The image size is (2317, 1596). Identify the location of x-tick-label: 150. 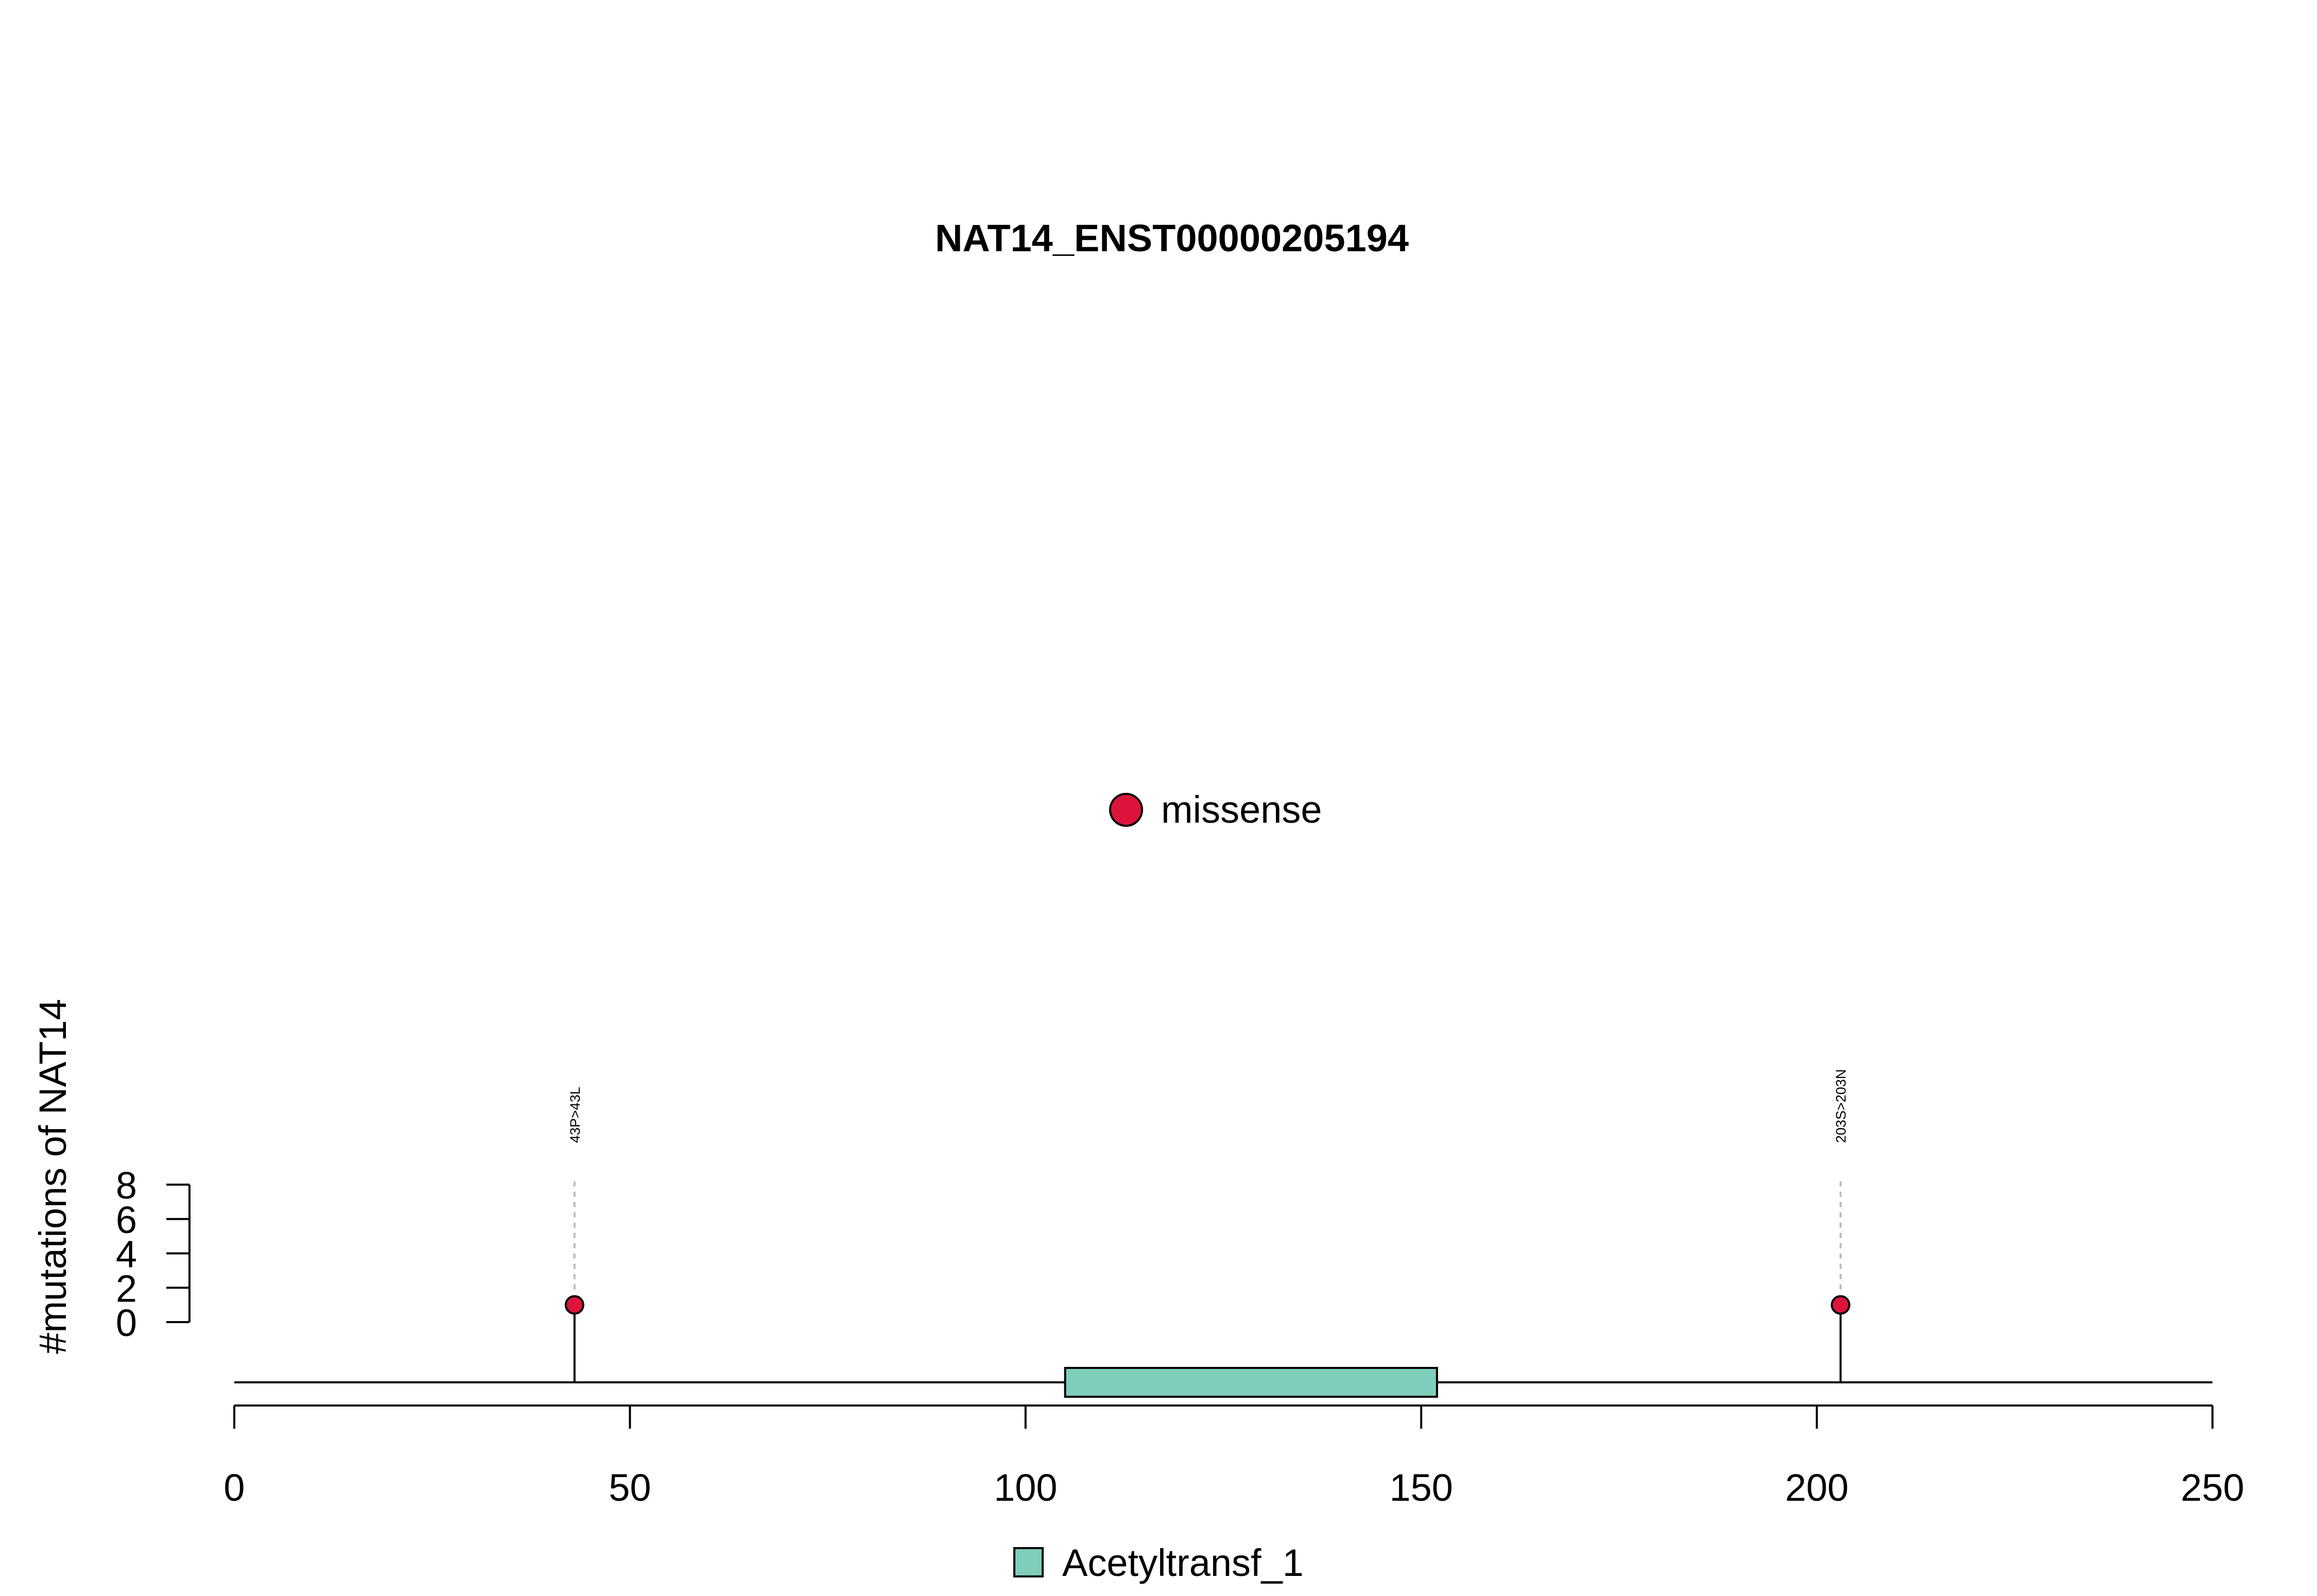
(1421, 1487).